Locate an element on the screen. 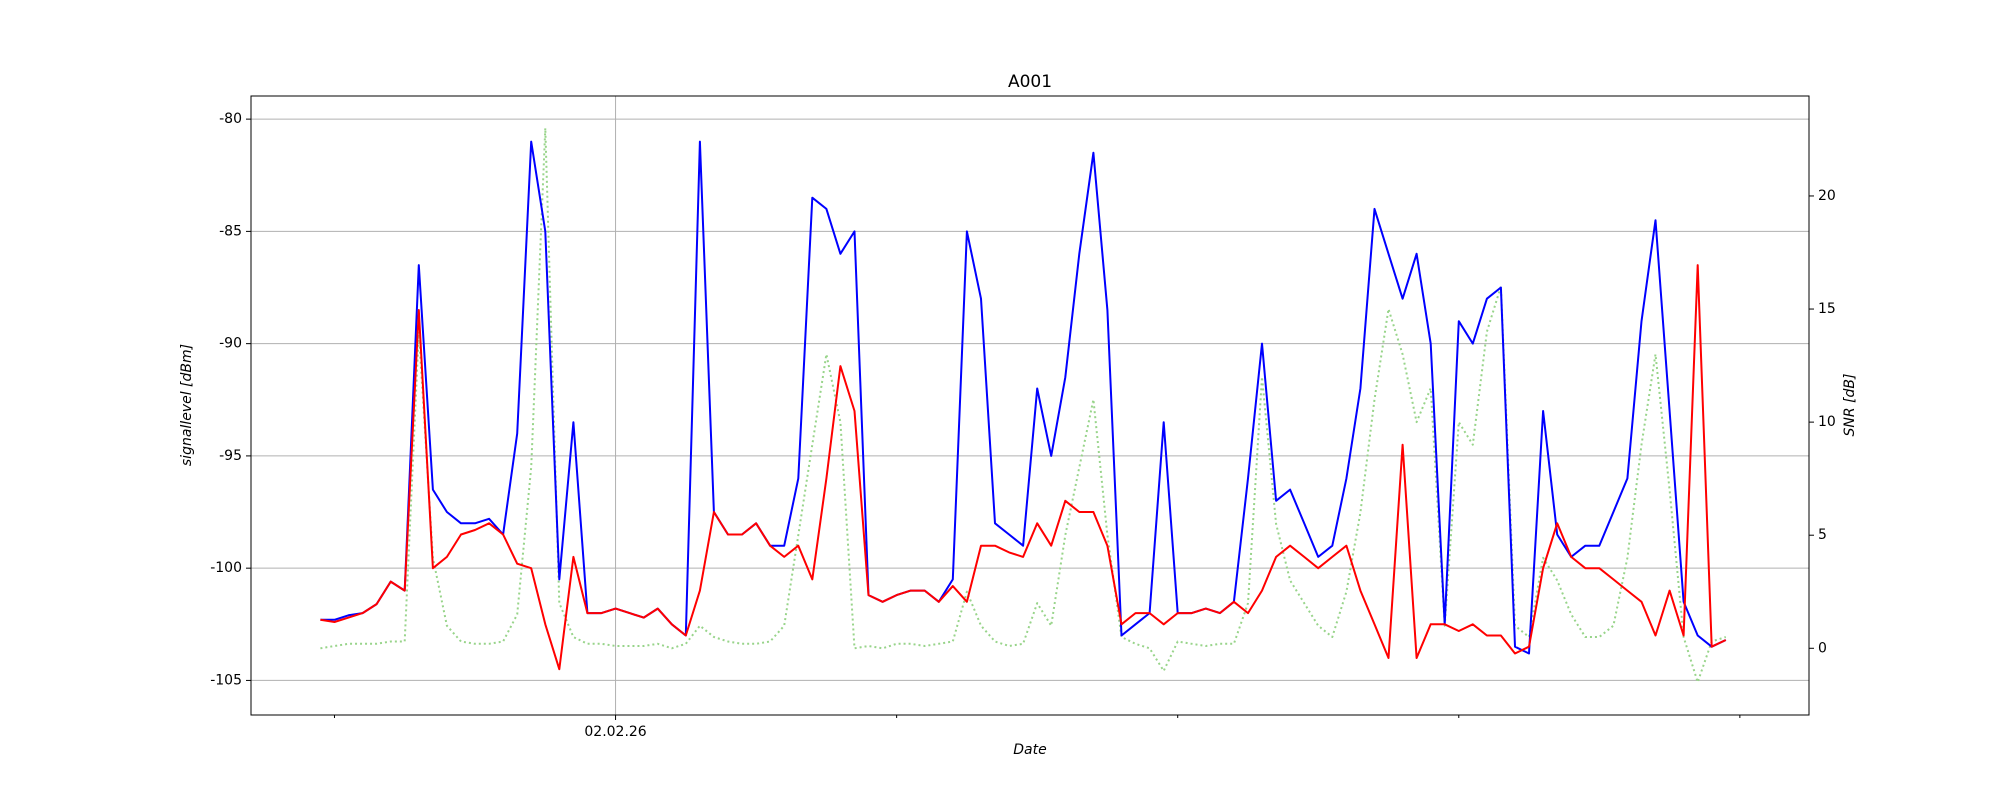 The width and height of the screenshot is (2000, 800). y-tick-label: -95 is located at coordinates (230, 456).